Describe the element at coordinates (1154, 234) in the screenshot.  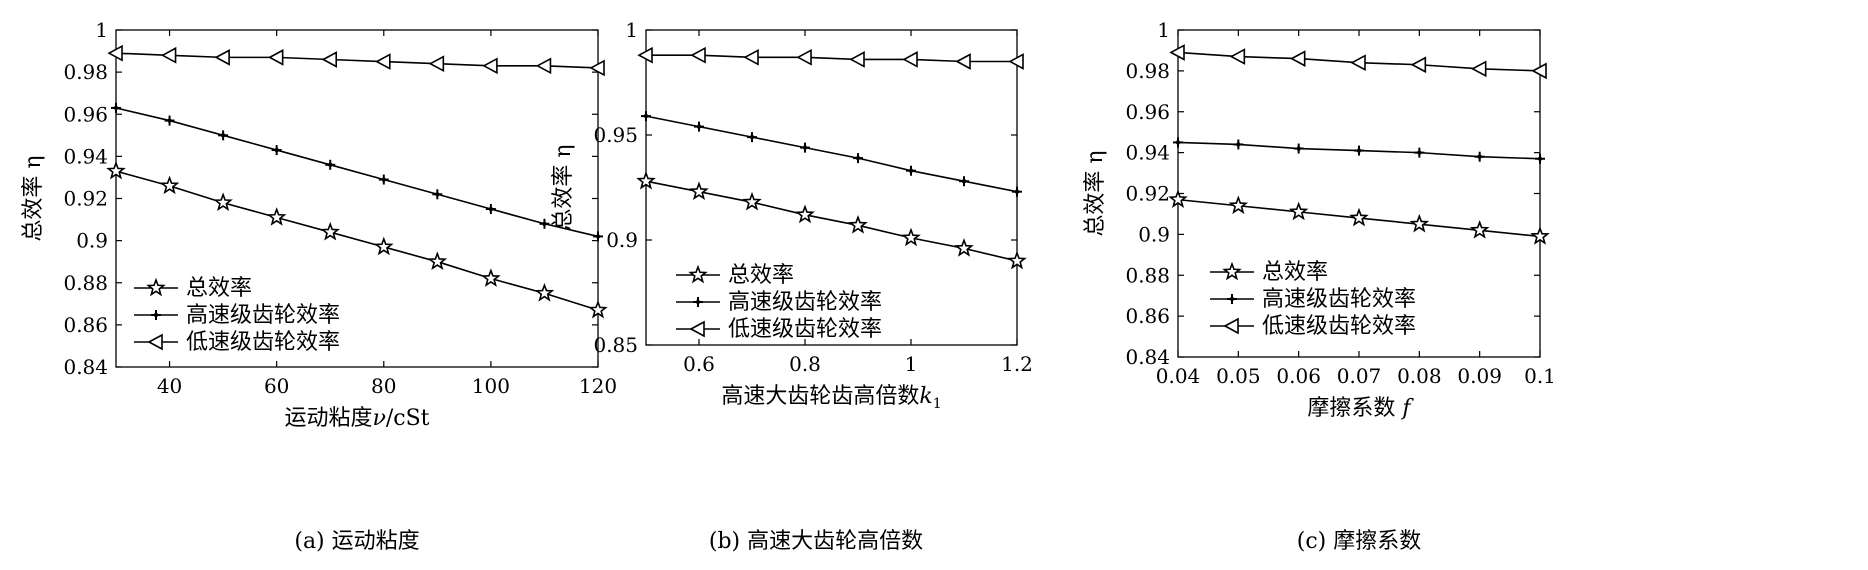
I see `y-tick-label: 0.9` at that location.